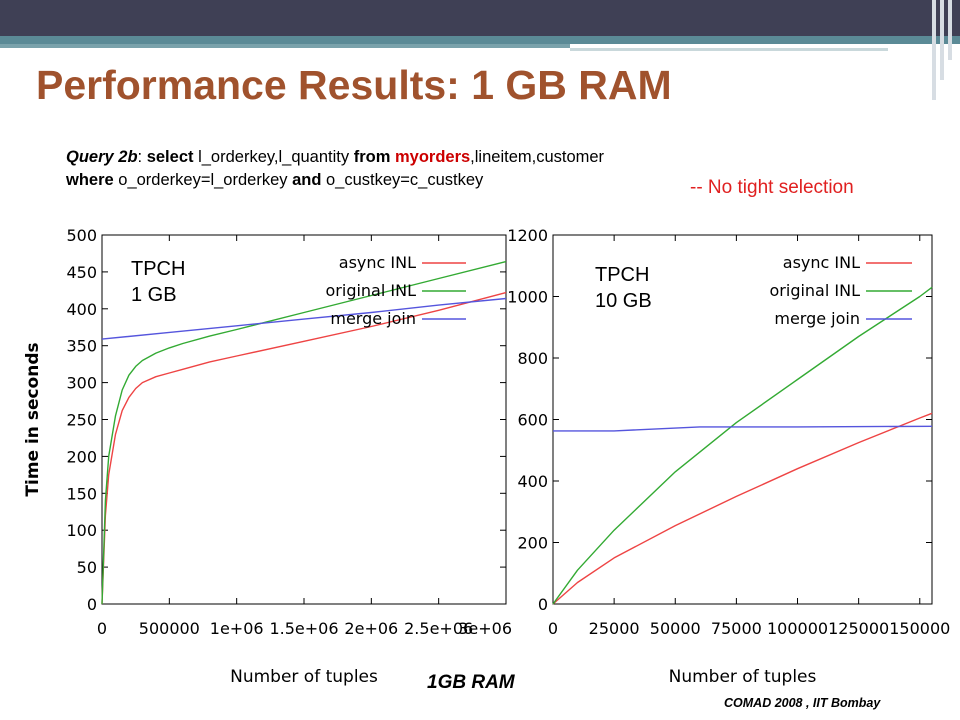 This screenshot has height=720, width=960. Describe the element at coordinates (736, 628) in the screenshot. I see `x-tick-label: 75000` at that location.